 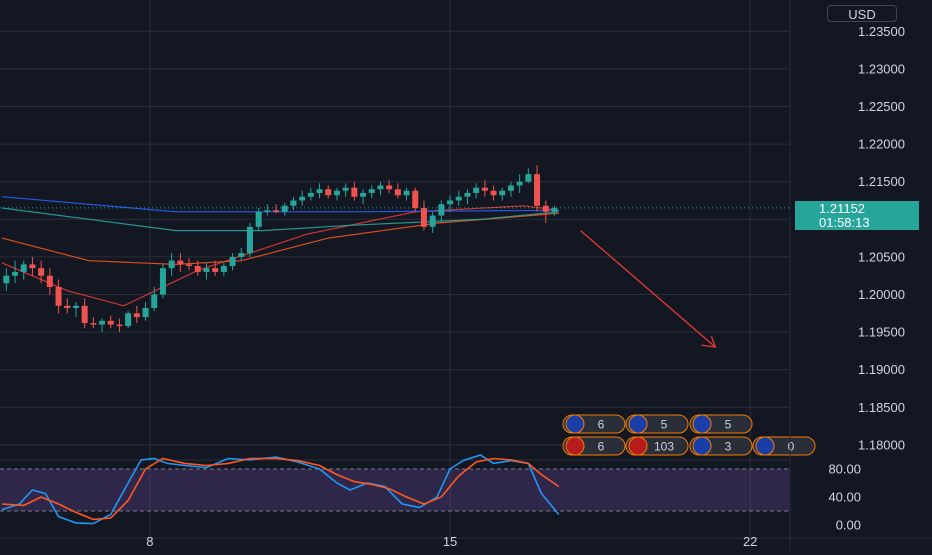 I want to click on price-tick-label: 1.22500, so click(x=881, y=106).